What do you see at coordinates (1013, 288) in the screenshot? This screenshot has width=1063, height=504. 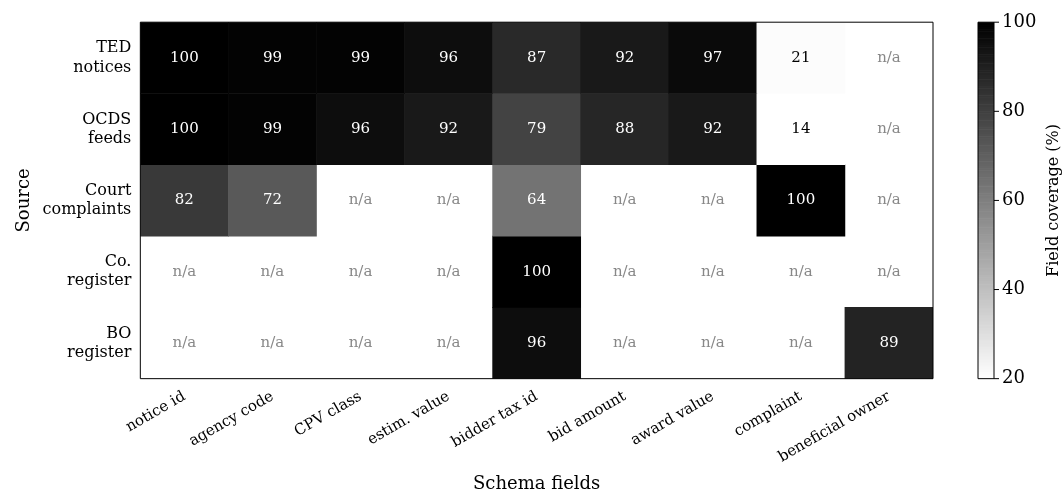 I see `color-bar-label: 40` at bounding box center [1013, 288].